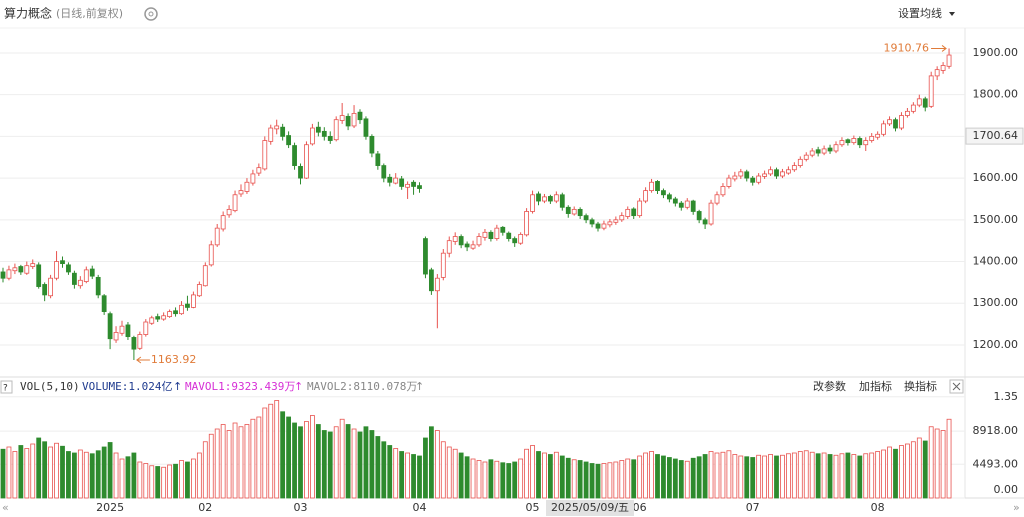 The image size is (1024, 517). Describe the element at coordinates (143, 360) in the screenshot. I see `low-arrow` at that location.